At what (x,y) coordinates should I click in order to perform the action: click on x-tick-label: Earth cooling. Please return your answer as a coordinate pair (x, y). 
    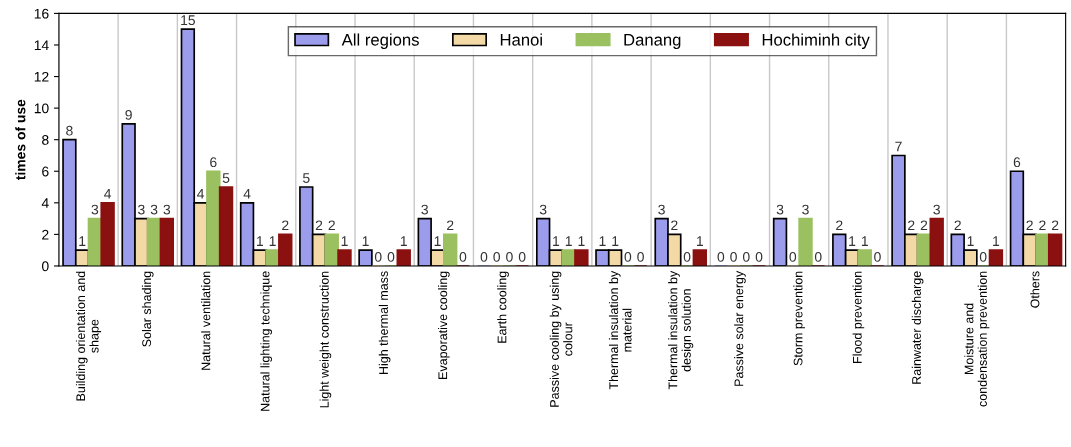
    Looking at the image, I should click on (503, 307).